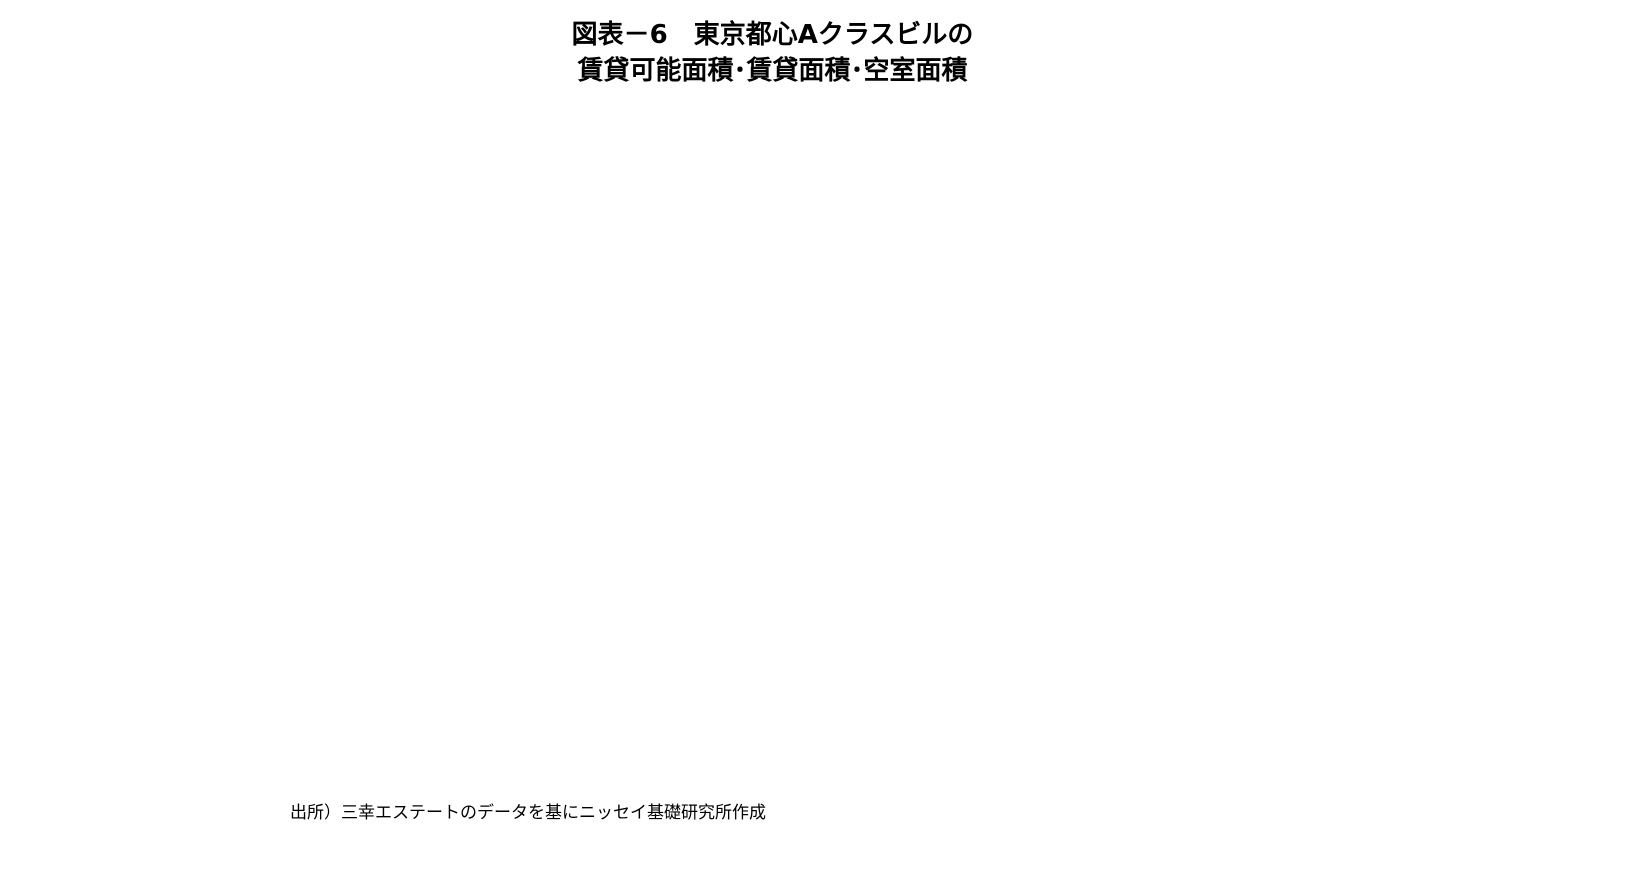 The width and height of the screenshot is (1625, 875). What do you see at coordinates (257, 498) in the screenshot?
I see `left-tick-label: 110万坪` at bounding box center [257, 498].